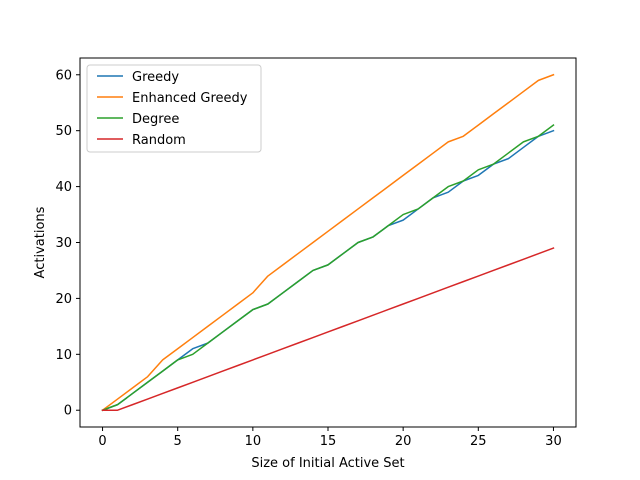  I want to click on x-tick-label: 15, so click(328, 441).